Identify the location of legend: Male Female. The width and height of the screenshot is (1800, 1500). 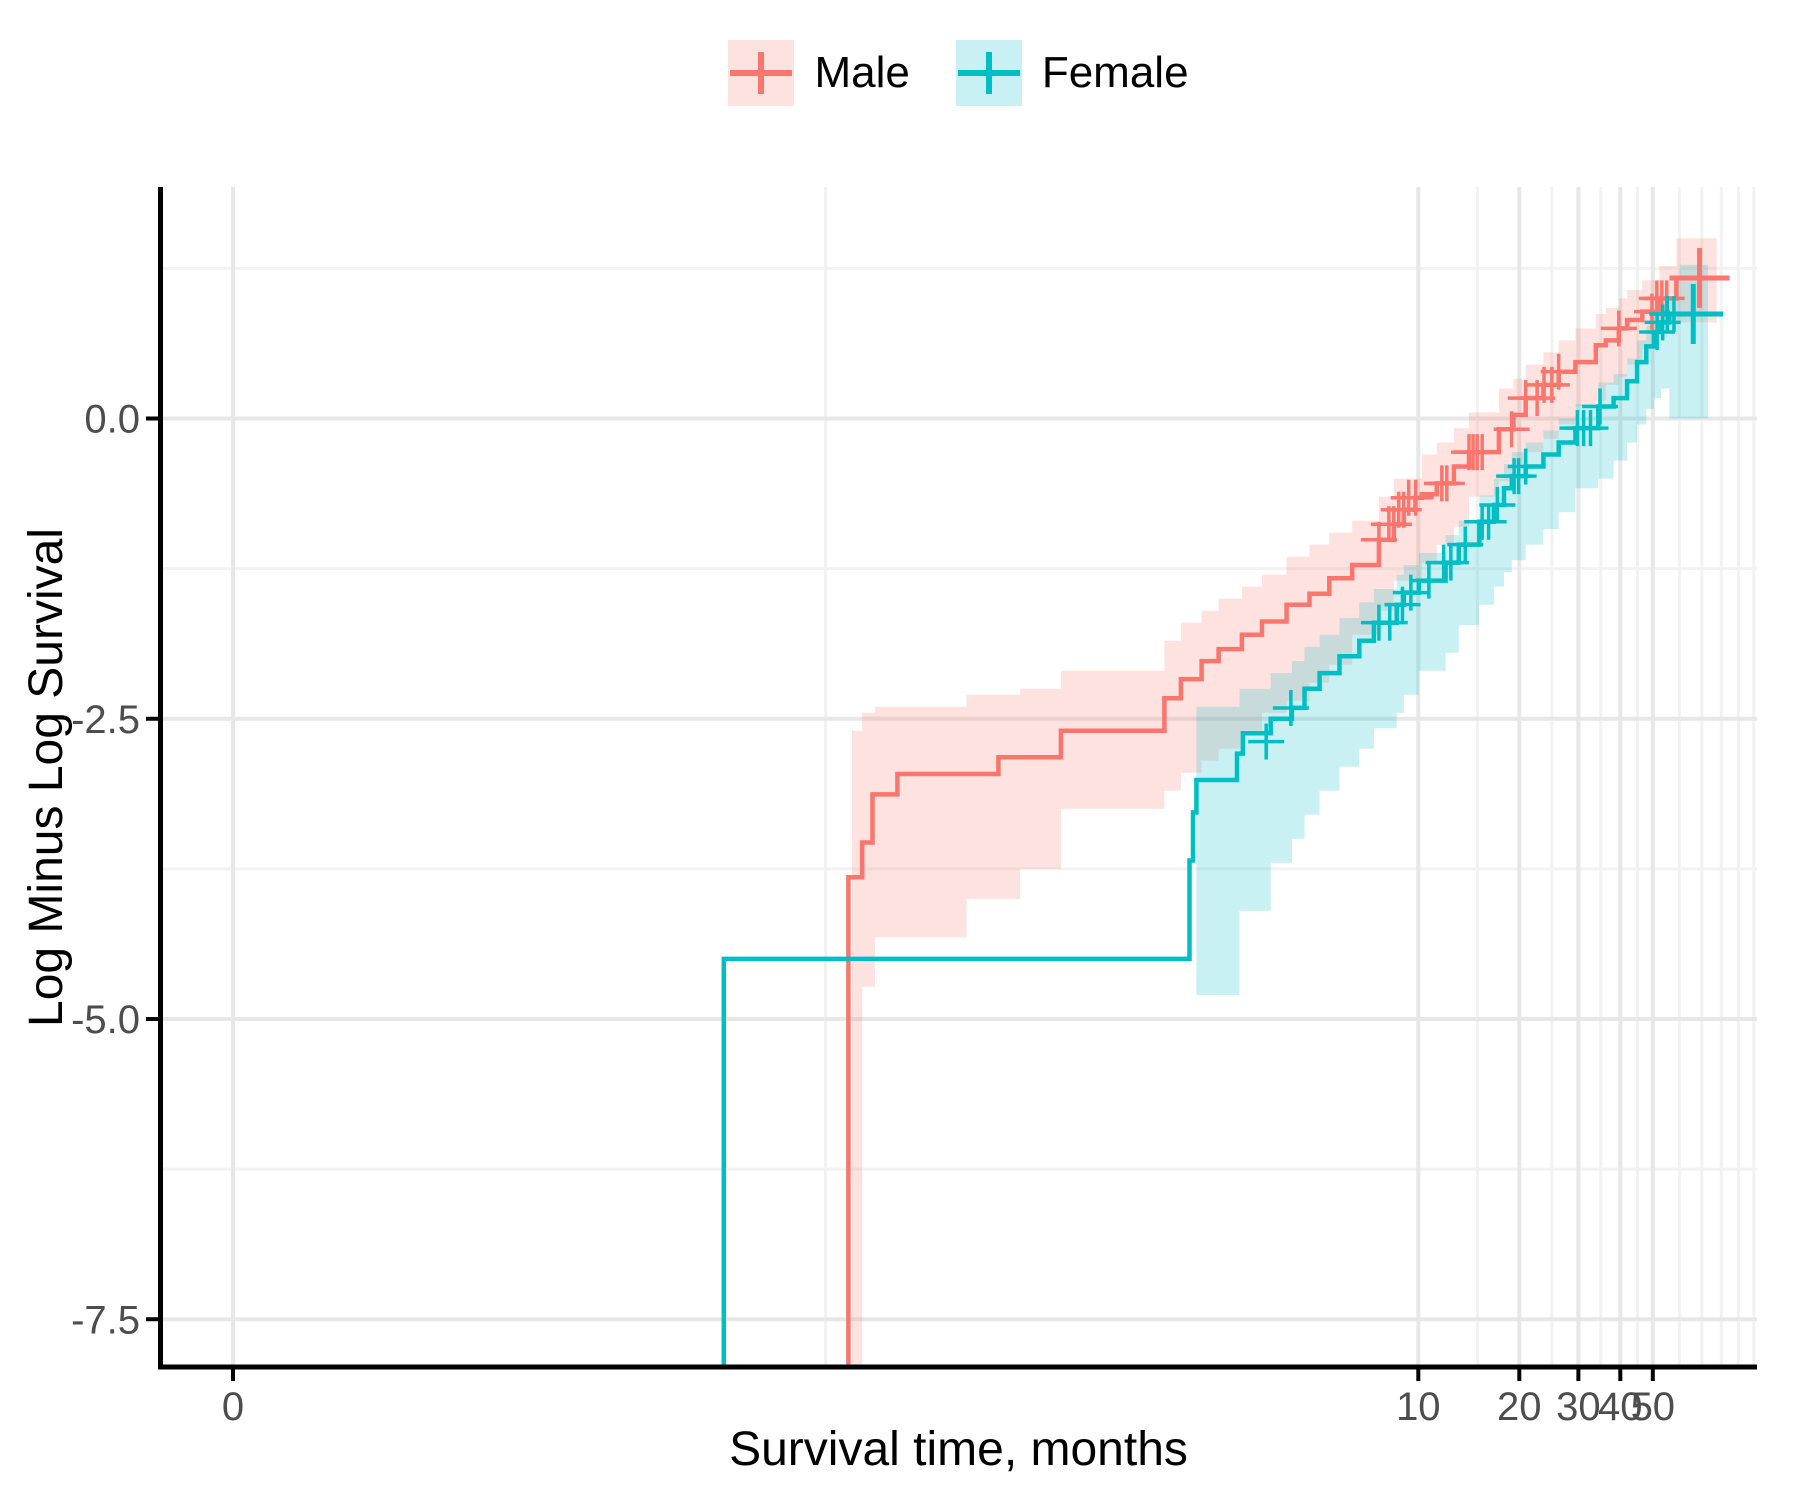
(958, 73).